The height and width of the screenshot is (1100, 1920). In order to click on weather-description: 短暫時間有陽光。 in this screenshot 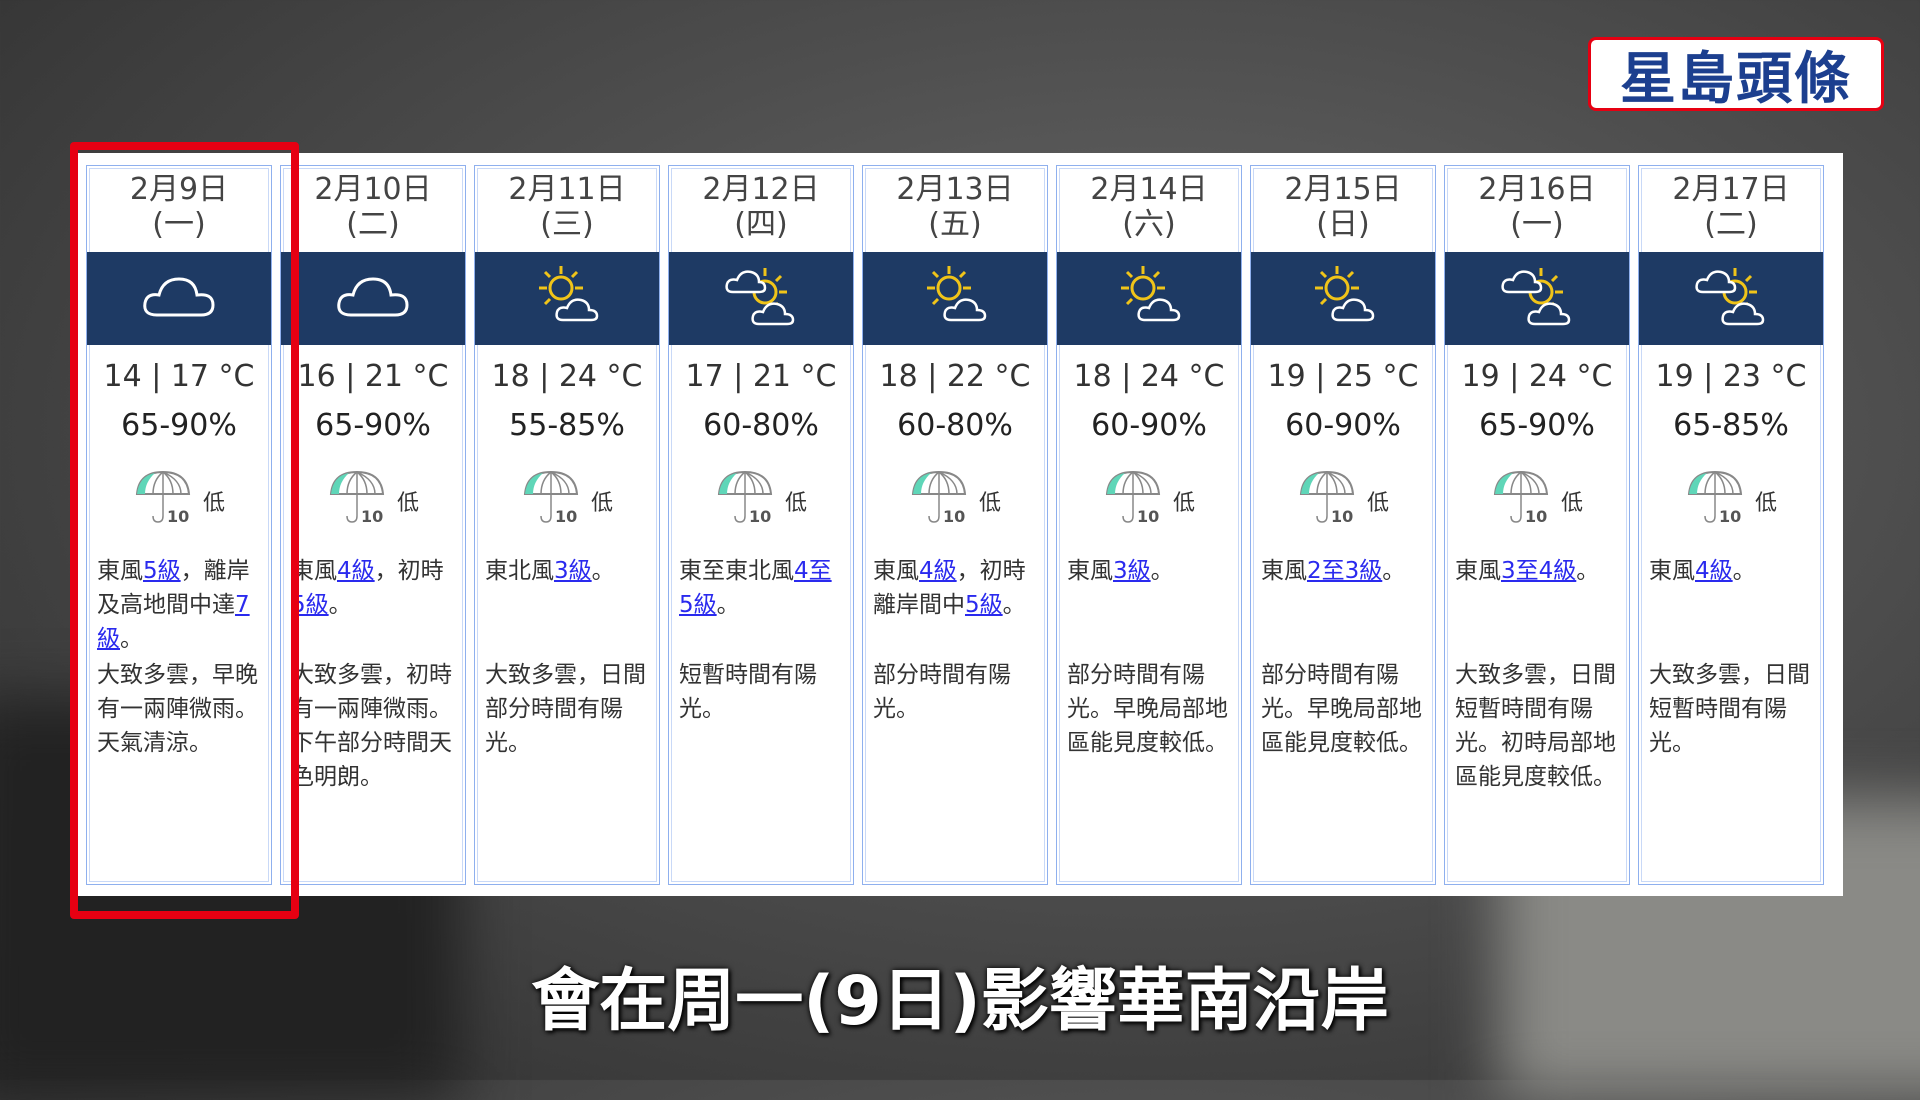, I will do `click(748, 692)`.